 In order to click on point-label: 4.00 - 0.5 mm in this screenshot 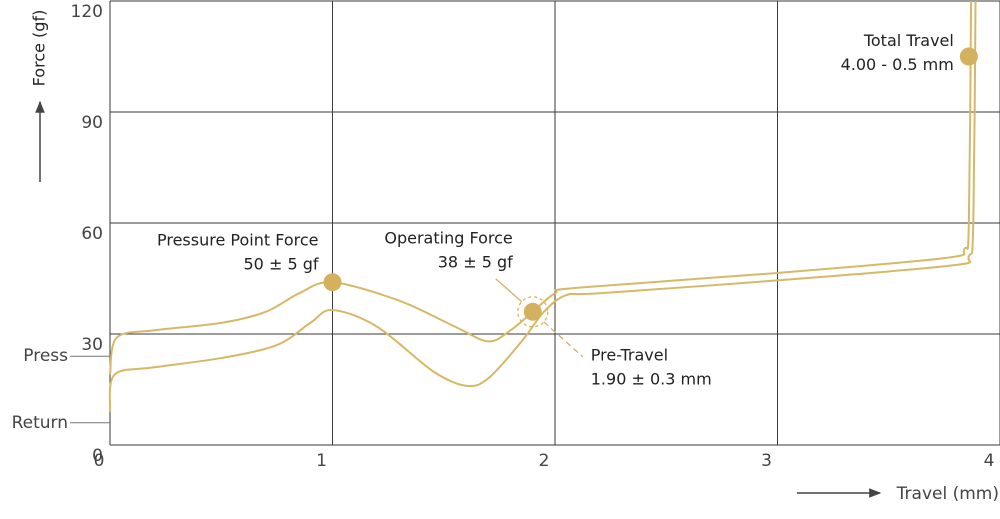, I will do `click(897, 64)`.